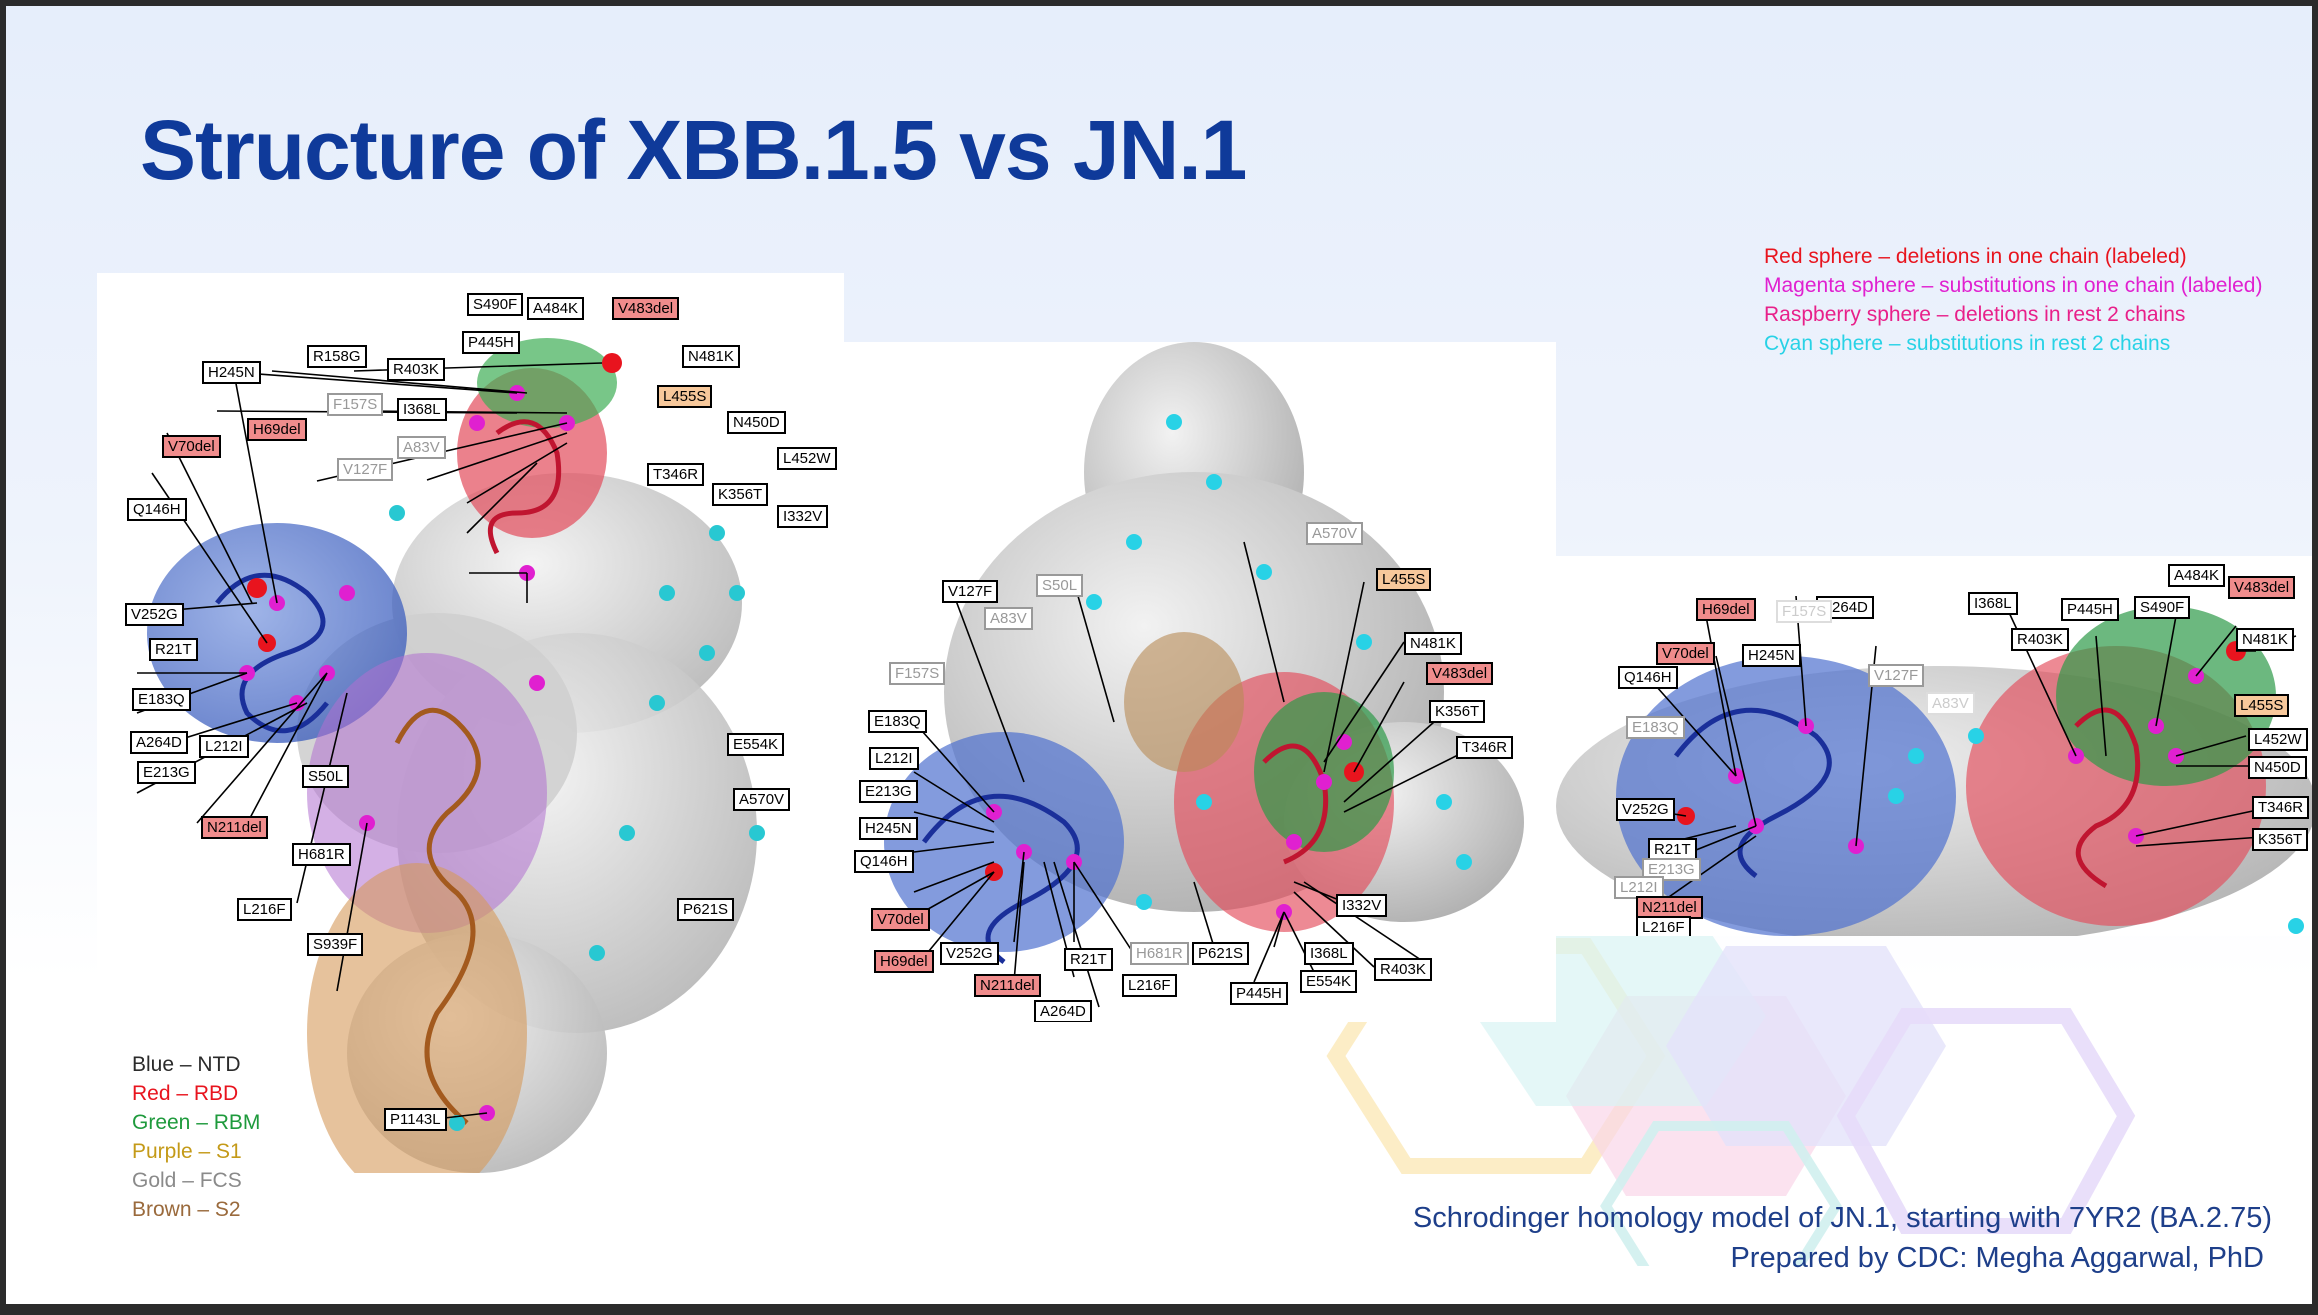 The image size is (2318, 1315). I want to click on protein-render-right, so click(1934, 765).